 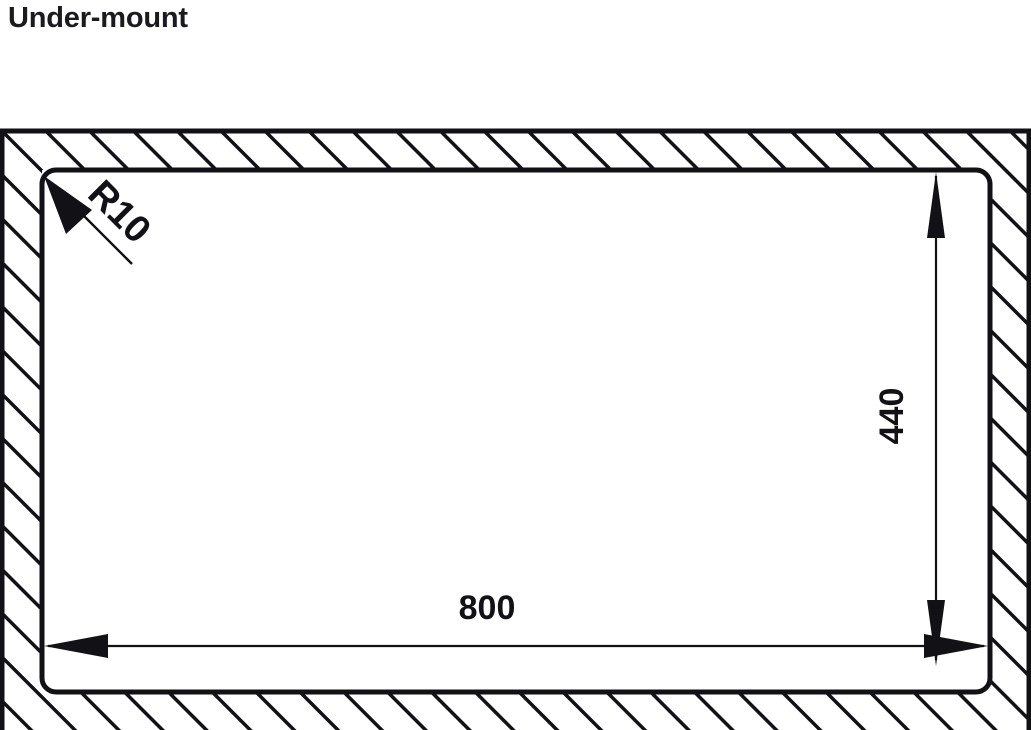 What do you see at coordinates (98, 18) in the screenshot?
I see `page-title: Under-mount` at bounding box center [98, 18].